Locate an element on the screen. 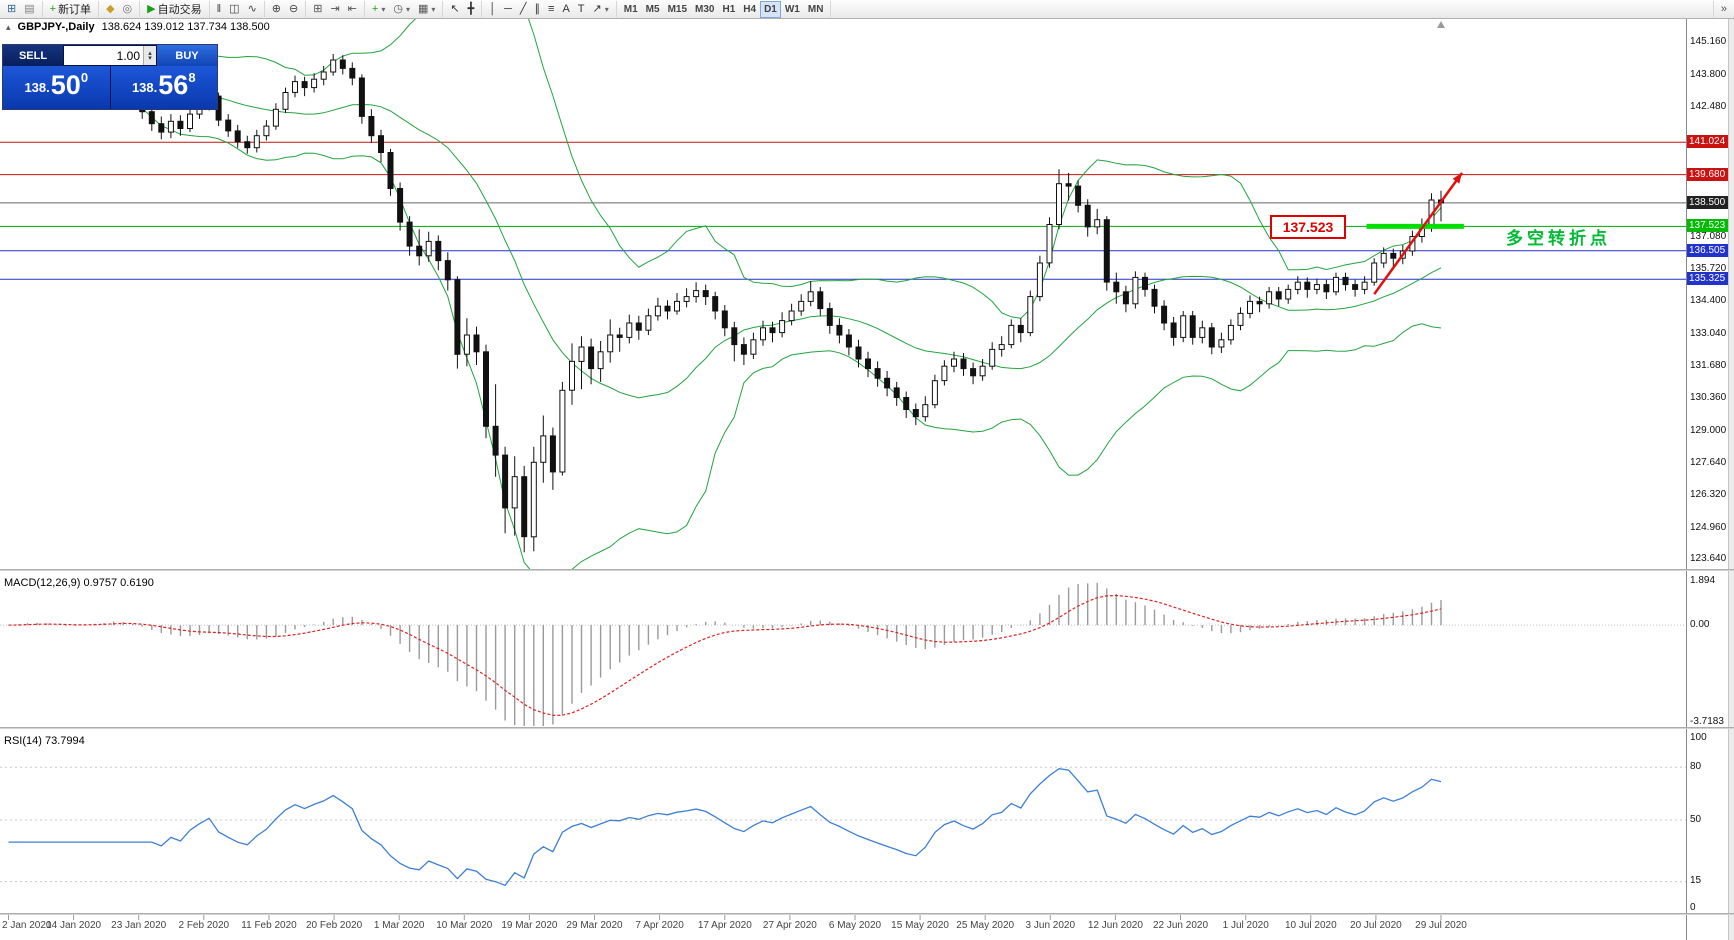 Image resolution: width=1734 pixels, height=940 pixels. new-chart: ⊞ is located at coordinates (11, 9).